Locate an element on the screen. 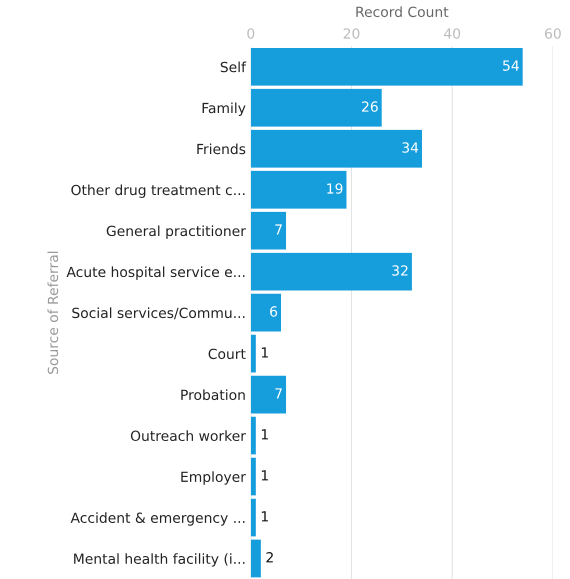 This screenshot has height=579, width=570. y-tick-label: Employer is located at coordinates (213, 478).